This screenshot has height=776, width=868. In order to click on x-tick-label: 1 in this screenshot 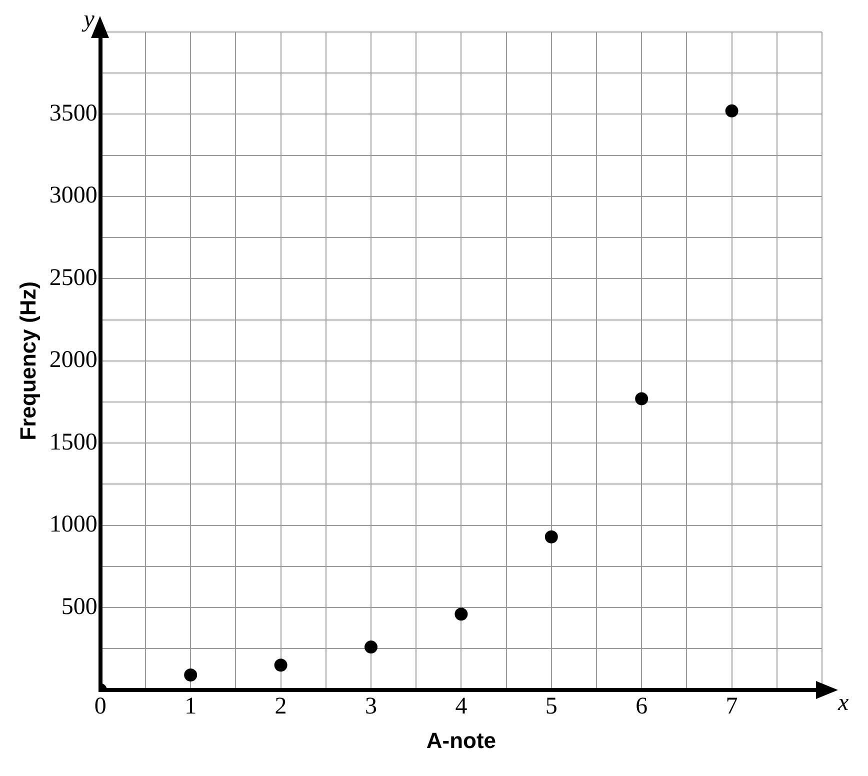, I will do `click(190, 706)`.